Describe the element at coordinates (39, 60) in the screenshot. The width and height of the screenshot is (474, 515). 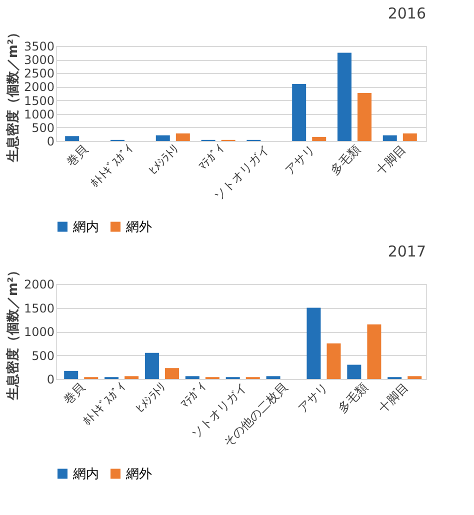
I see `y-tick-label: 3000` at that location.